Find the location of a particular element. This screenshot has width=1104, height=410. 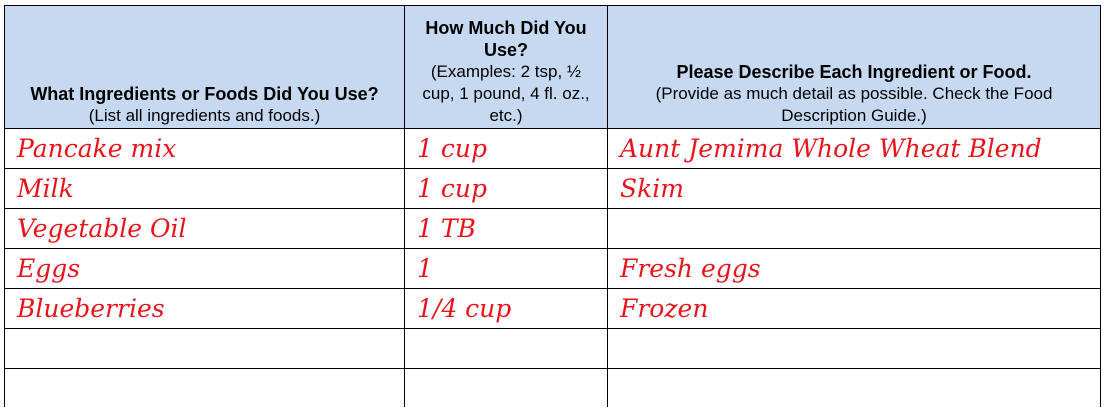

ingredient-cell: Pancake mix is located at coordinates (204, 148).